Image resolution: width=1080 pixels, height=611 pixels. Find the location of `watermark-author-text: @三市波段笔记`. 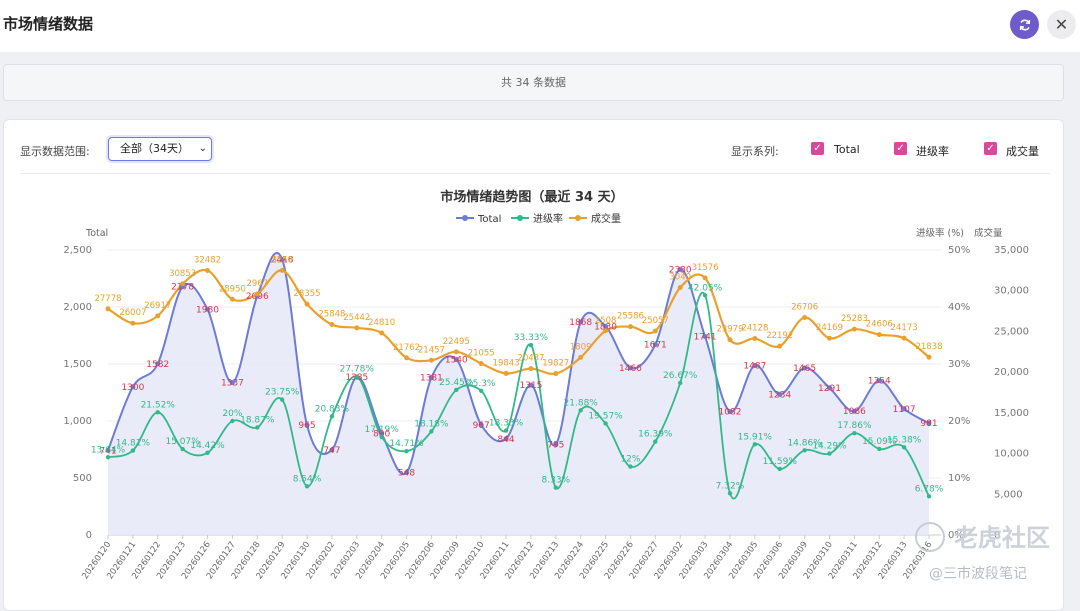

watermark-author-text: @三市波段笔记 is located at coordinates (978, 573).